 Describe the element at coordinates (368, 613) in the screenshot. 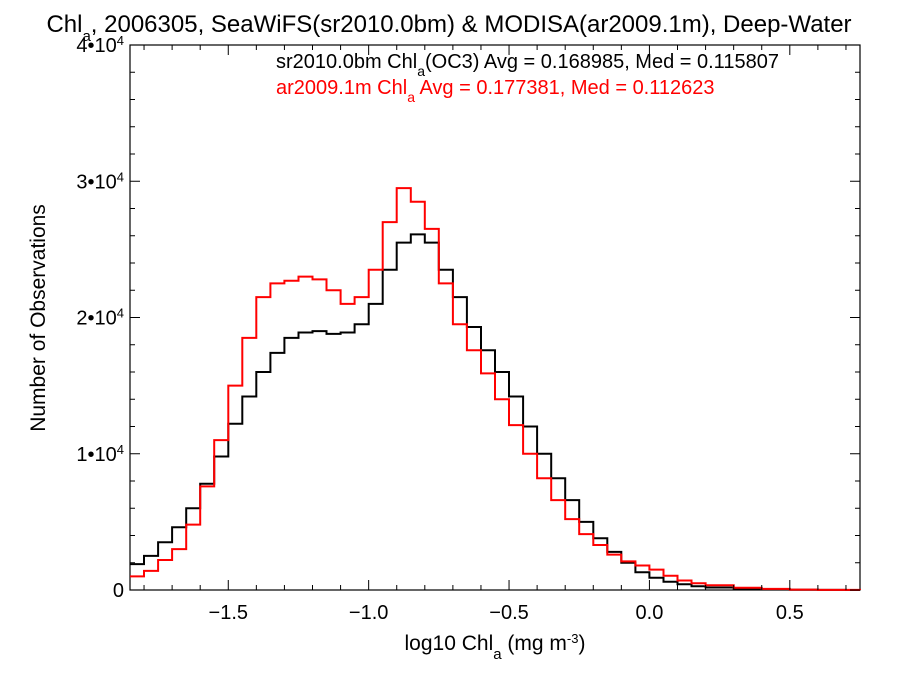

I see `x-tick-label: −1.0` at that location.